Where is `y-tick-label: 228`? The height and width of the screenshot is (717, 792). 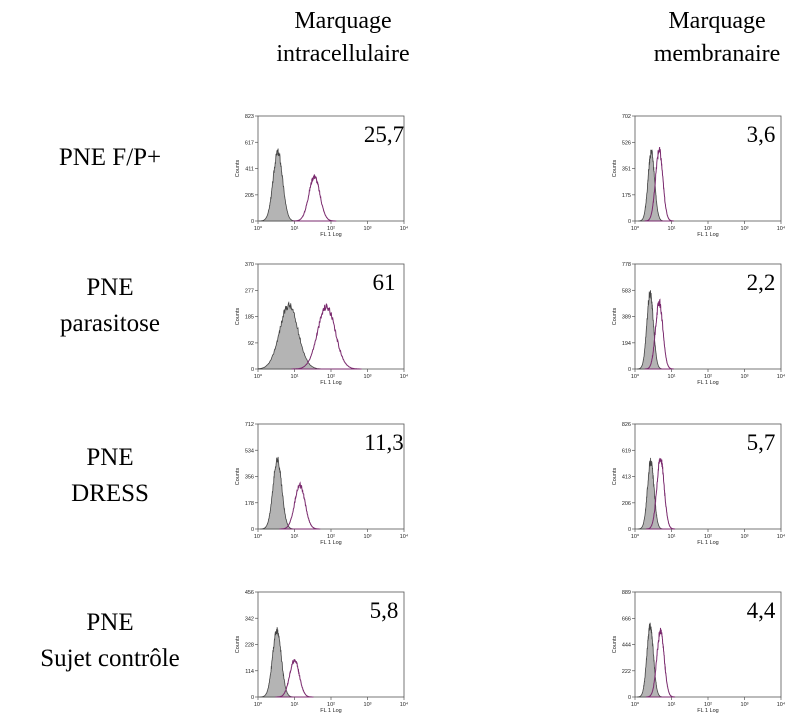
y-tick-label: 228 is located at coordinates (249, 646).